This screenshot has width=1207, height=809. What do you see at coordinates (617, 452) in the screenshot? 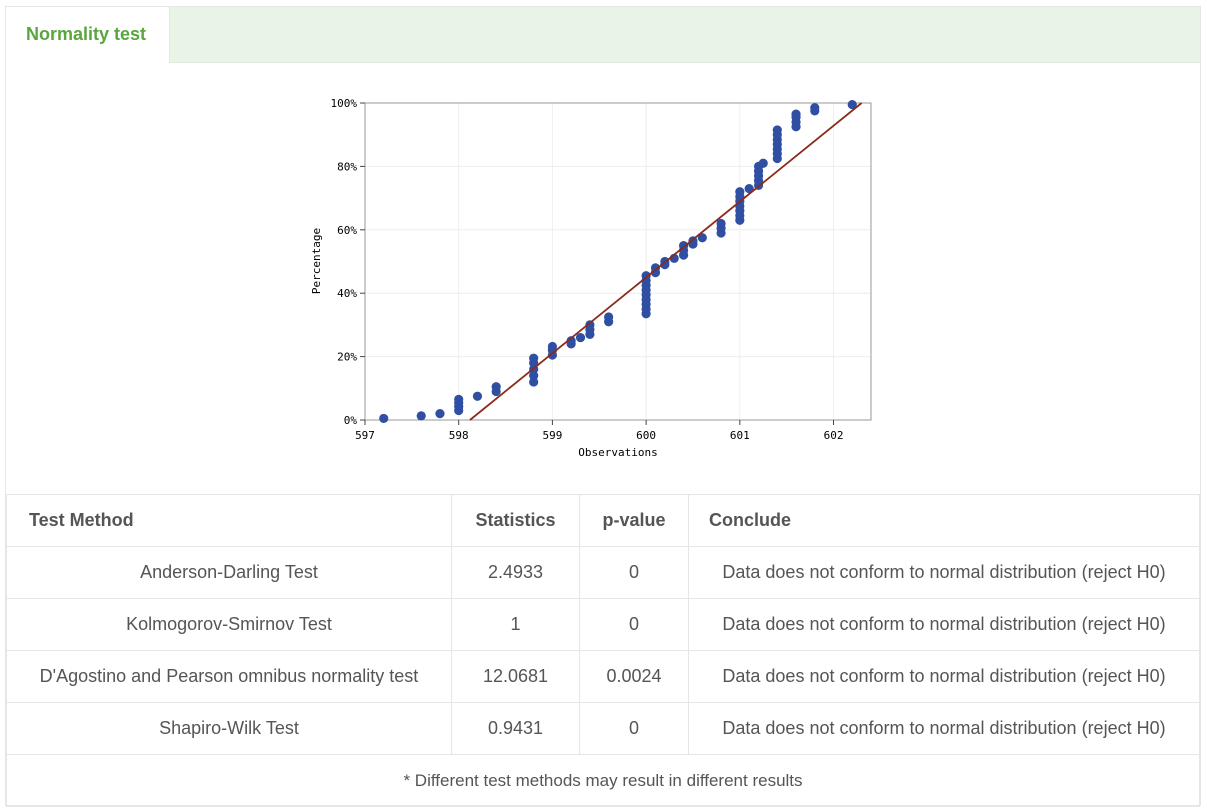
I see `x-axis-label: Observations` at bounding box center [617, 452].